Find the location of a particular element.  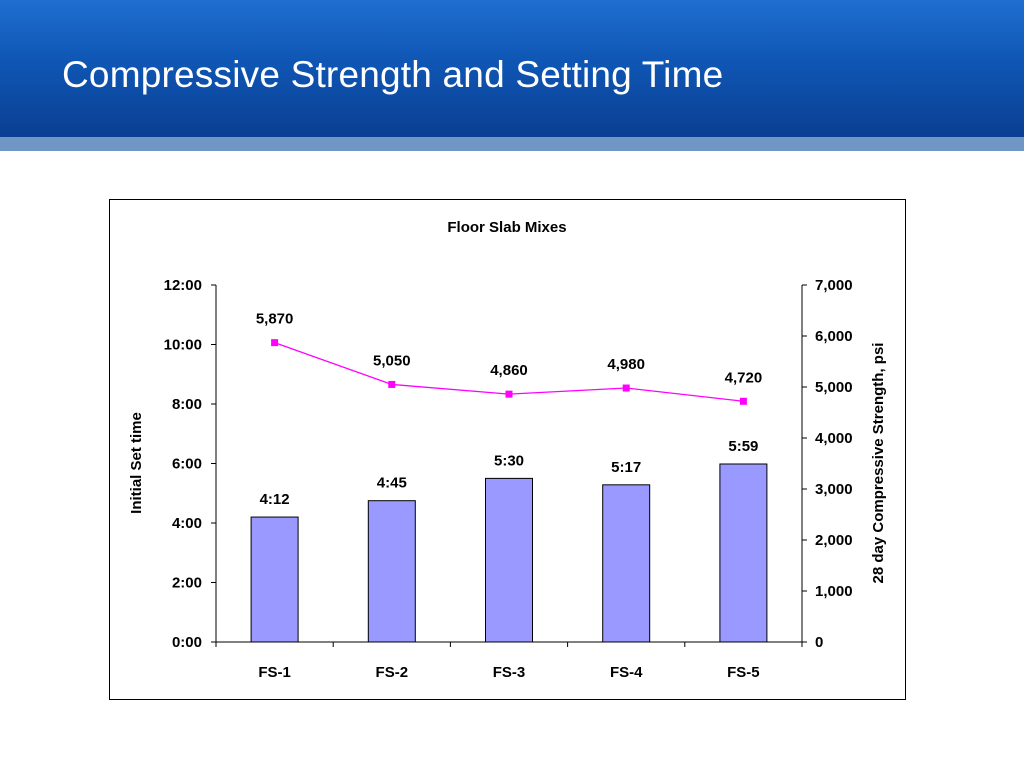

bar-value-label: 4:12 is located at coordinates (275, 499).